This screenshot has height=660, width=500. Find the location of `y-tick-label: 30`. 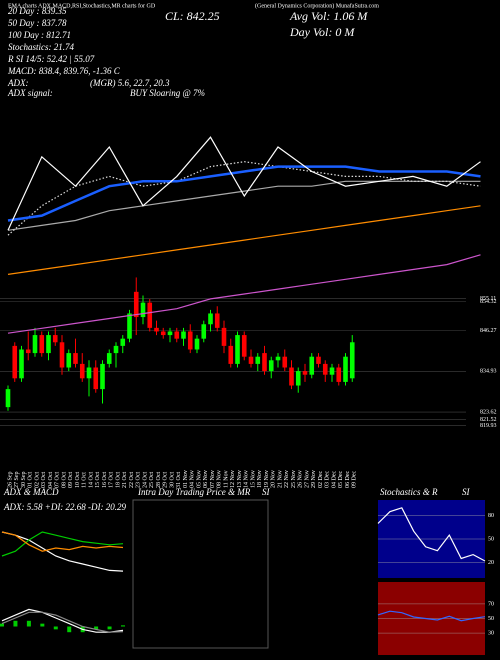

y-tick-label: 30 is located at coordinates (491, 633).